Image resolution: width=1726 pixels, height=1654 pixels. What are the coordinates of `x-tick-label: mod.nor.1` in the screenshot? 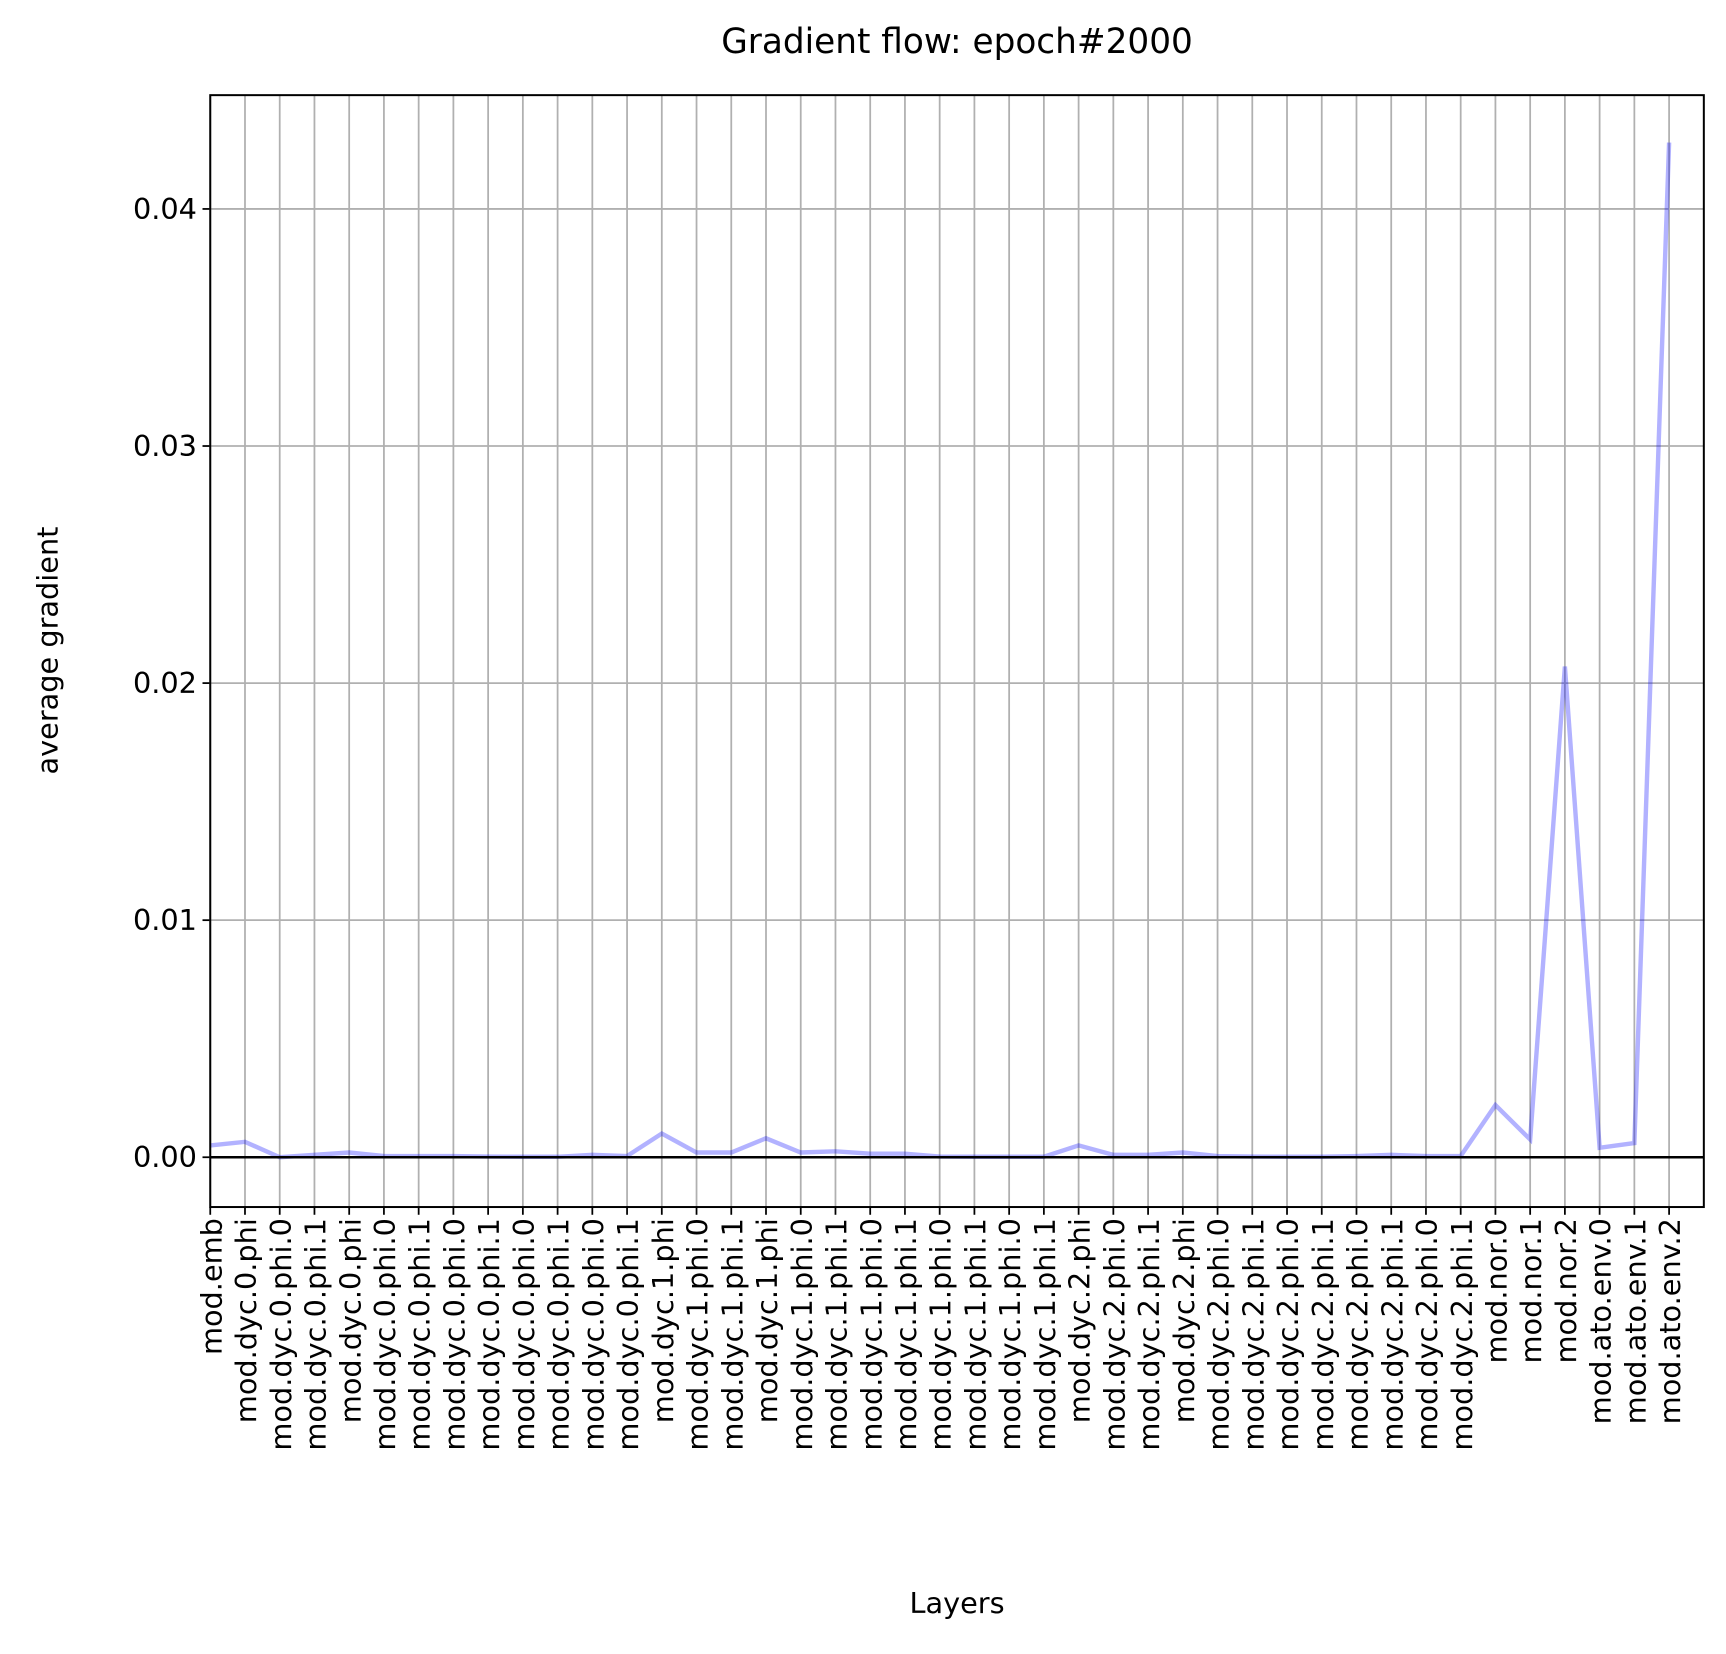 It's located at (1531, 1290).